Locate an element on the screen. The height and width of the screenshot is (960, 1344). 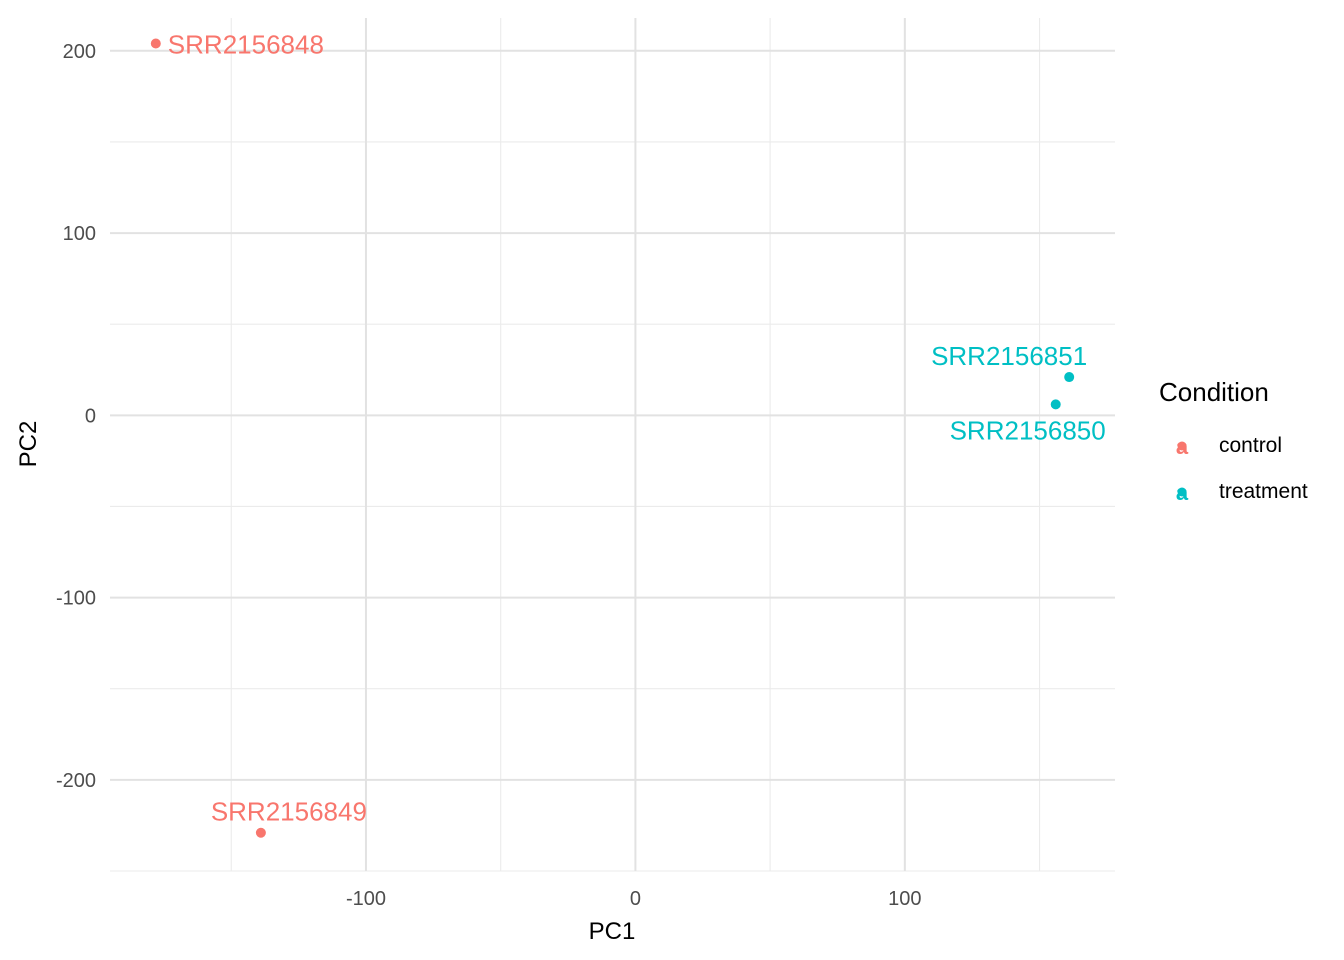
x-tick-label: 0 is located at coordinates (635, 899).